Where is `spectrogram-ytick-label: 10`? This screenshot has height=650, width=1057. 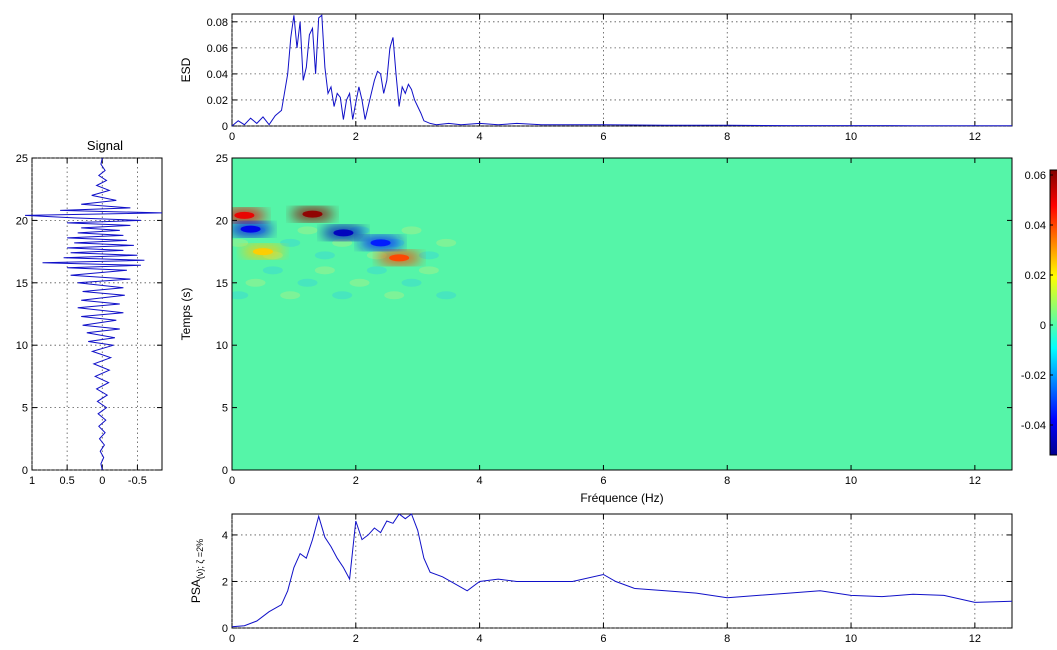 spectrogram-ytick-label: 10 is located at coordinates (222, 346).